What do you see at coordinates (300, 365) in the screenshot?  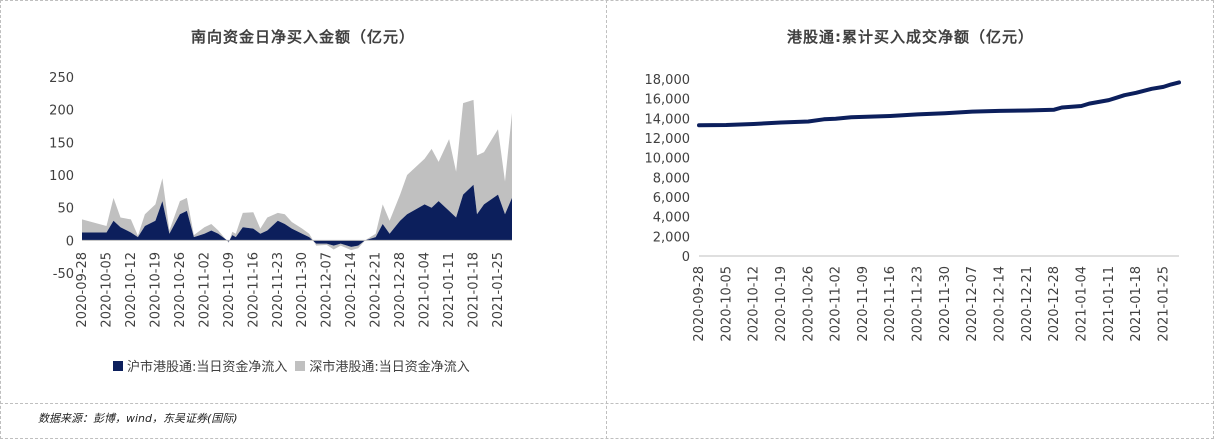 I see `legend-swatch-sz` at bounding box center [300, 365].